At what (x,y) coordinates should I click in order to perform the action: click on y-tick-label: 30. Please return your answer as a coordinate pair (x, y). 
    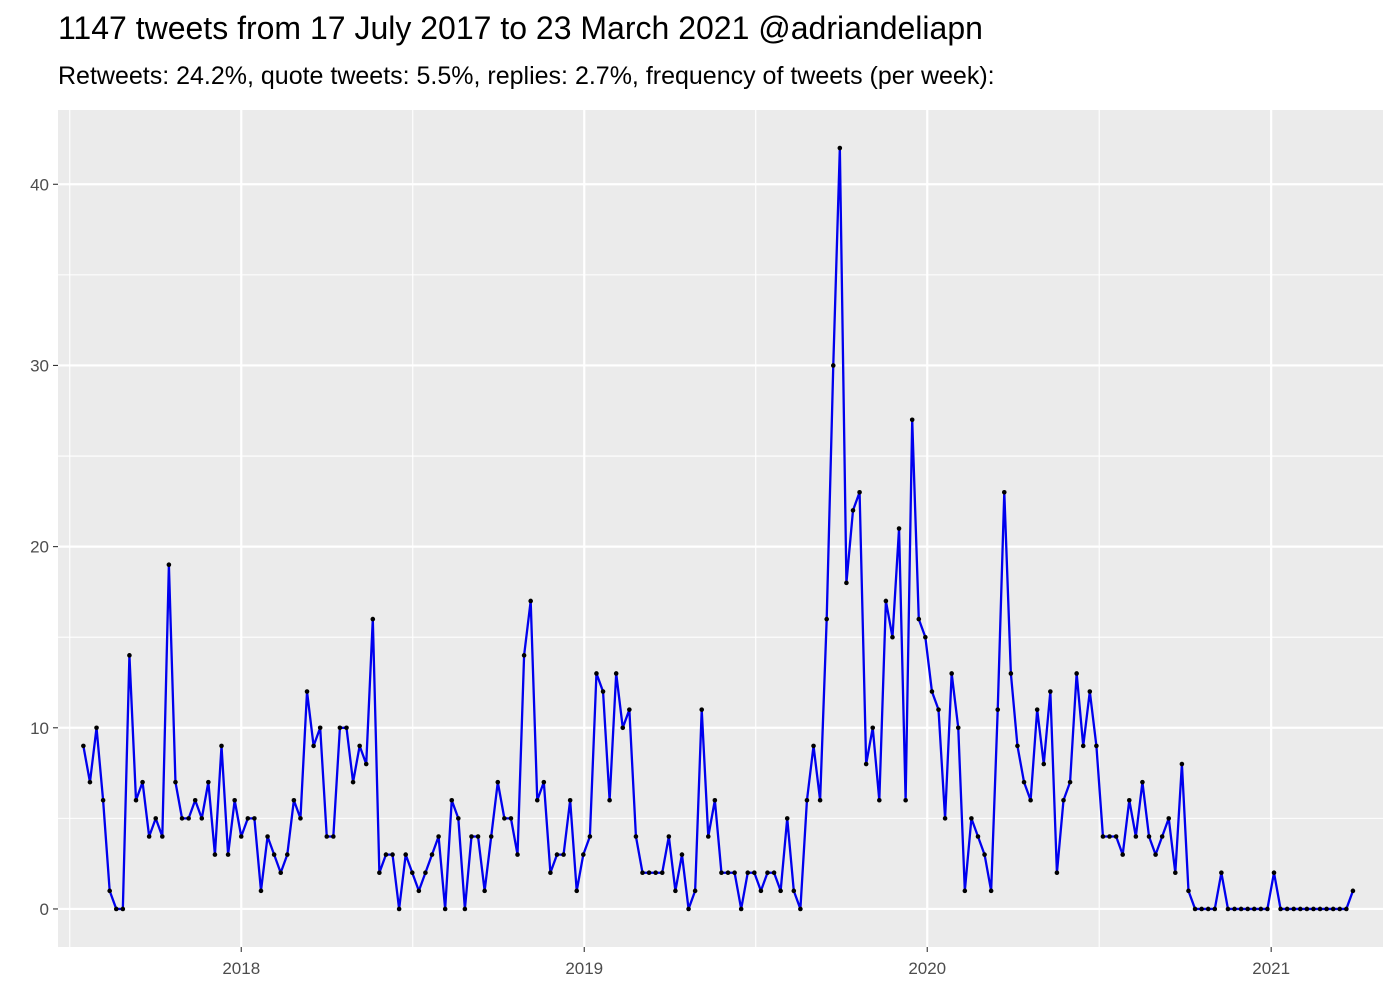
    Looking at the image, I should click on (39, 365).